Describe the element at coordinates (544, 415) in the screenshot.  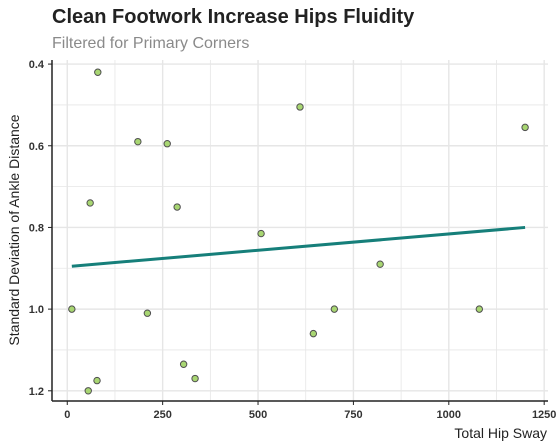
I see `x-tick-label: 1250` at that location.